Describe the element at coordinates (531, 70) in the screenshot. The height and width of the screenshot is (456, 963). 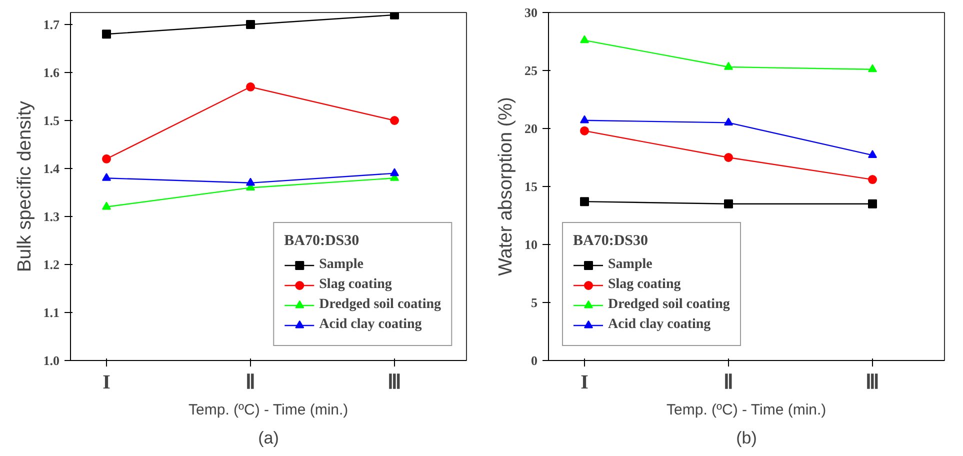
I see `y-tick-label: 25` at that location.